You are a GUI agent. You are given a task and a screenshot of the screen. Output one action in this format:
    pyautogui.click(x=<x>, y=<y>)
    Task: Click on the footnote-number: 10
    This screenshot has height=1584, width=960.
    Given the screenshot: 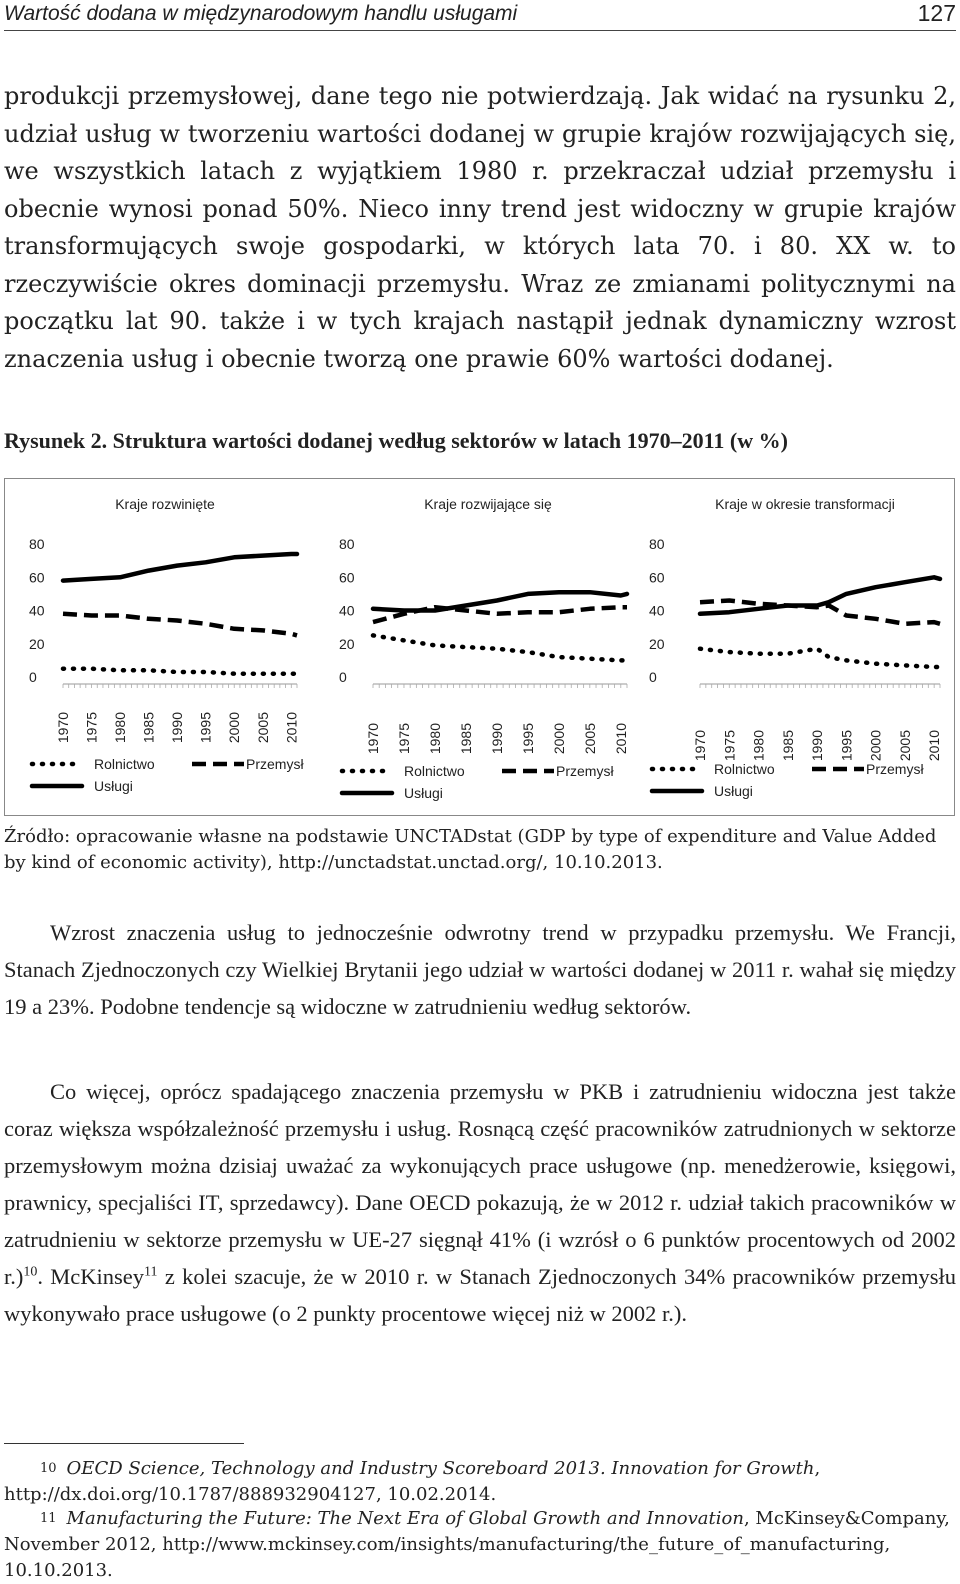 What is the action you would take?
    pyautogui.click(x=48, y=1468)
    